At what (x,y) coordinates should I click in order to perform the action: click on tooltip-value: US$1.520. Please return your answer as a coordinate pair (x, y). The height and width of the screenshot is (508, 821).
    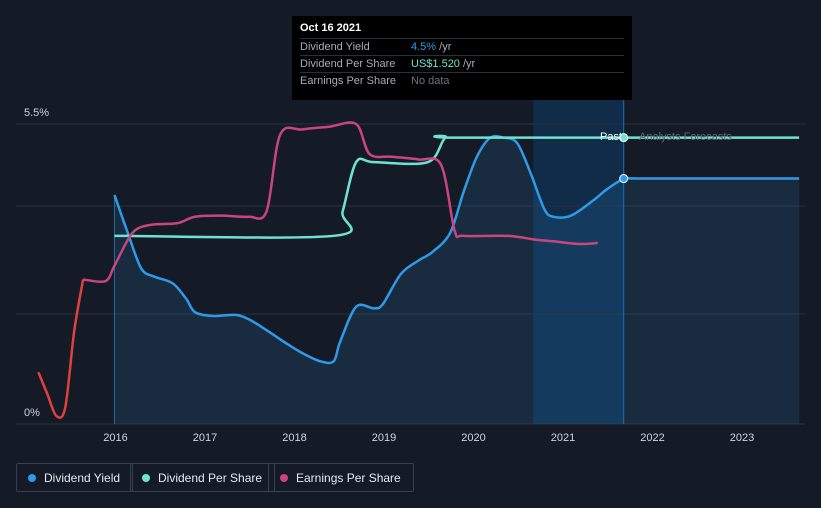
    Looking at the image, I should click on (435, 64).